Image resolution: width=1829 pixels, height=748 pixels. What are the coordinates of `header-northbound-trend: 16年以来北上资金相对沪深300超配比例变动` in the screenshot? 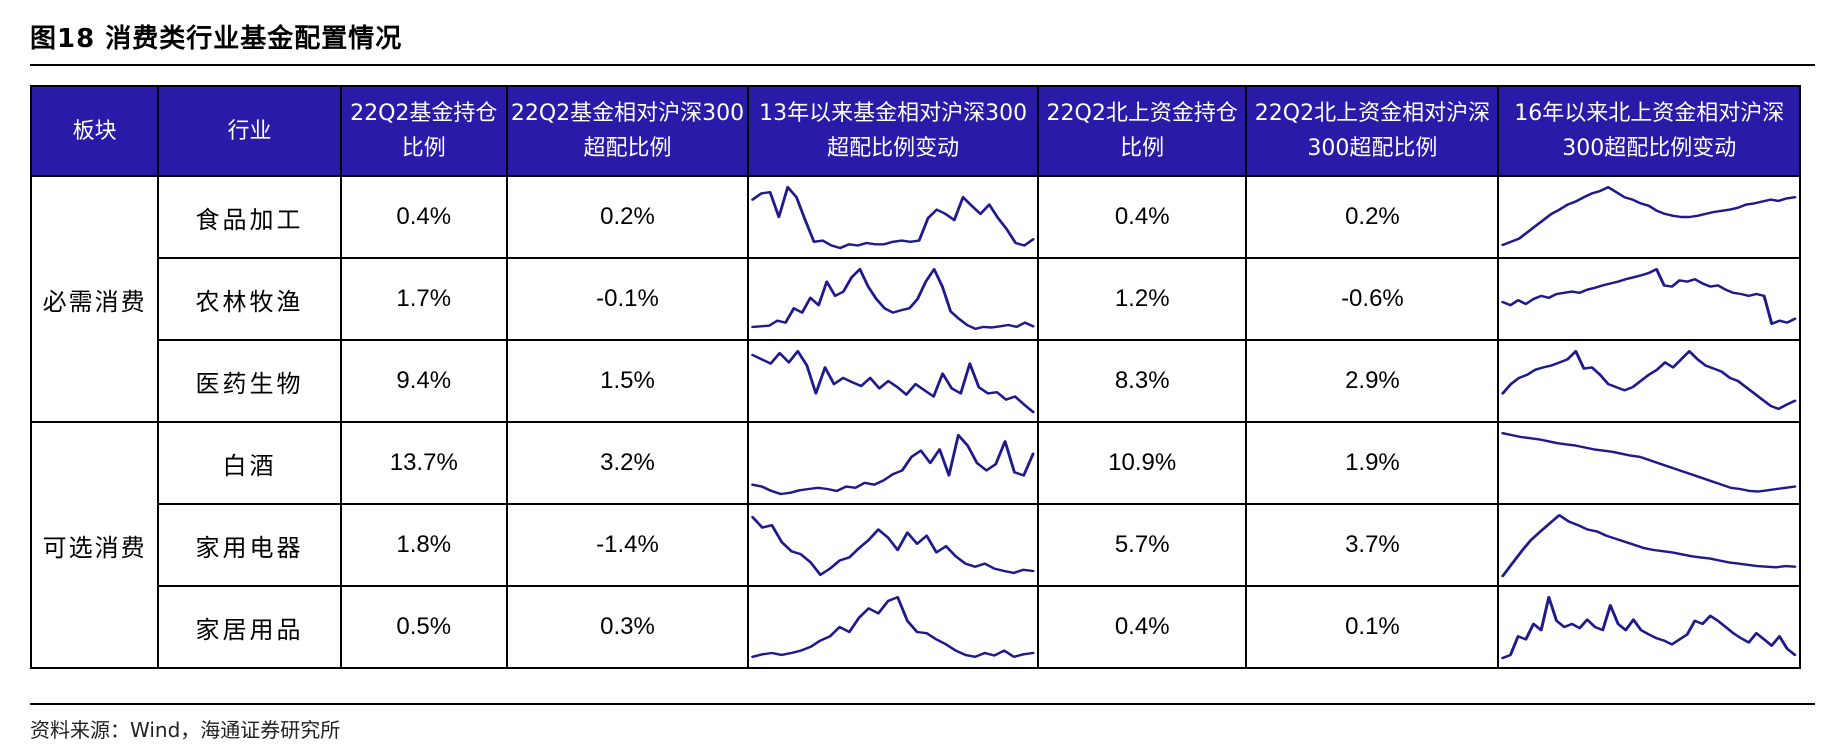 It's located at (1649, 131).